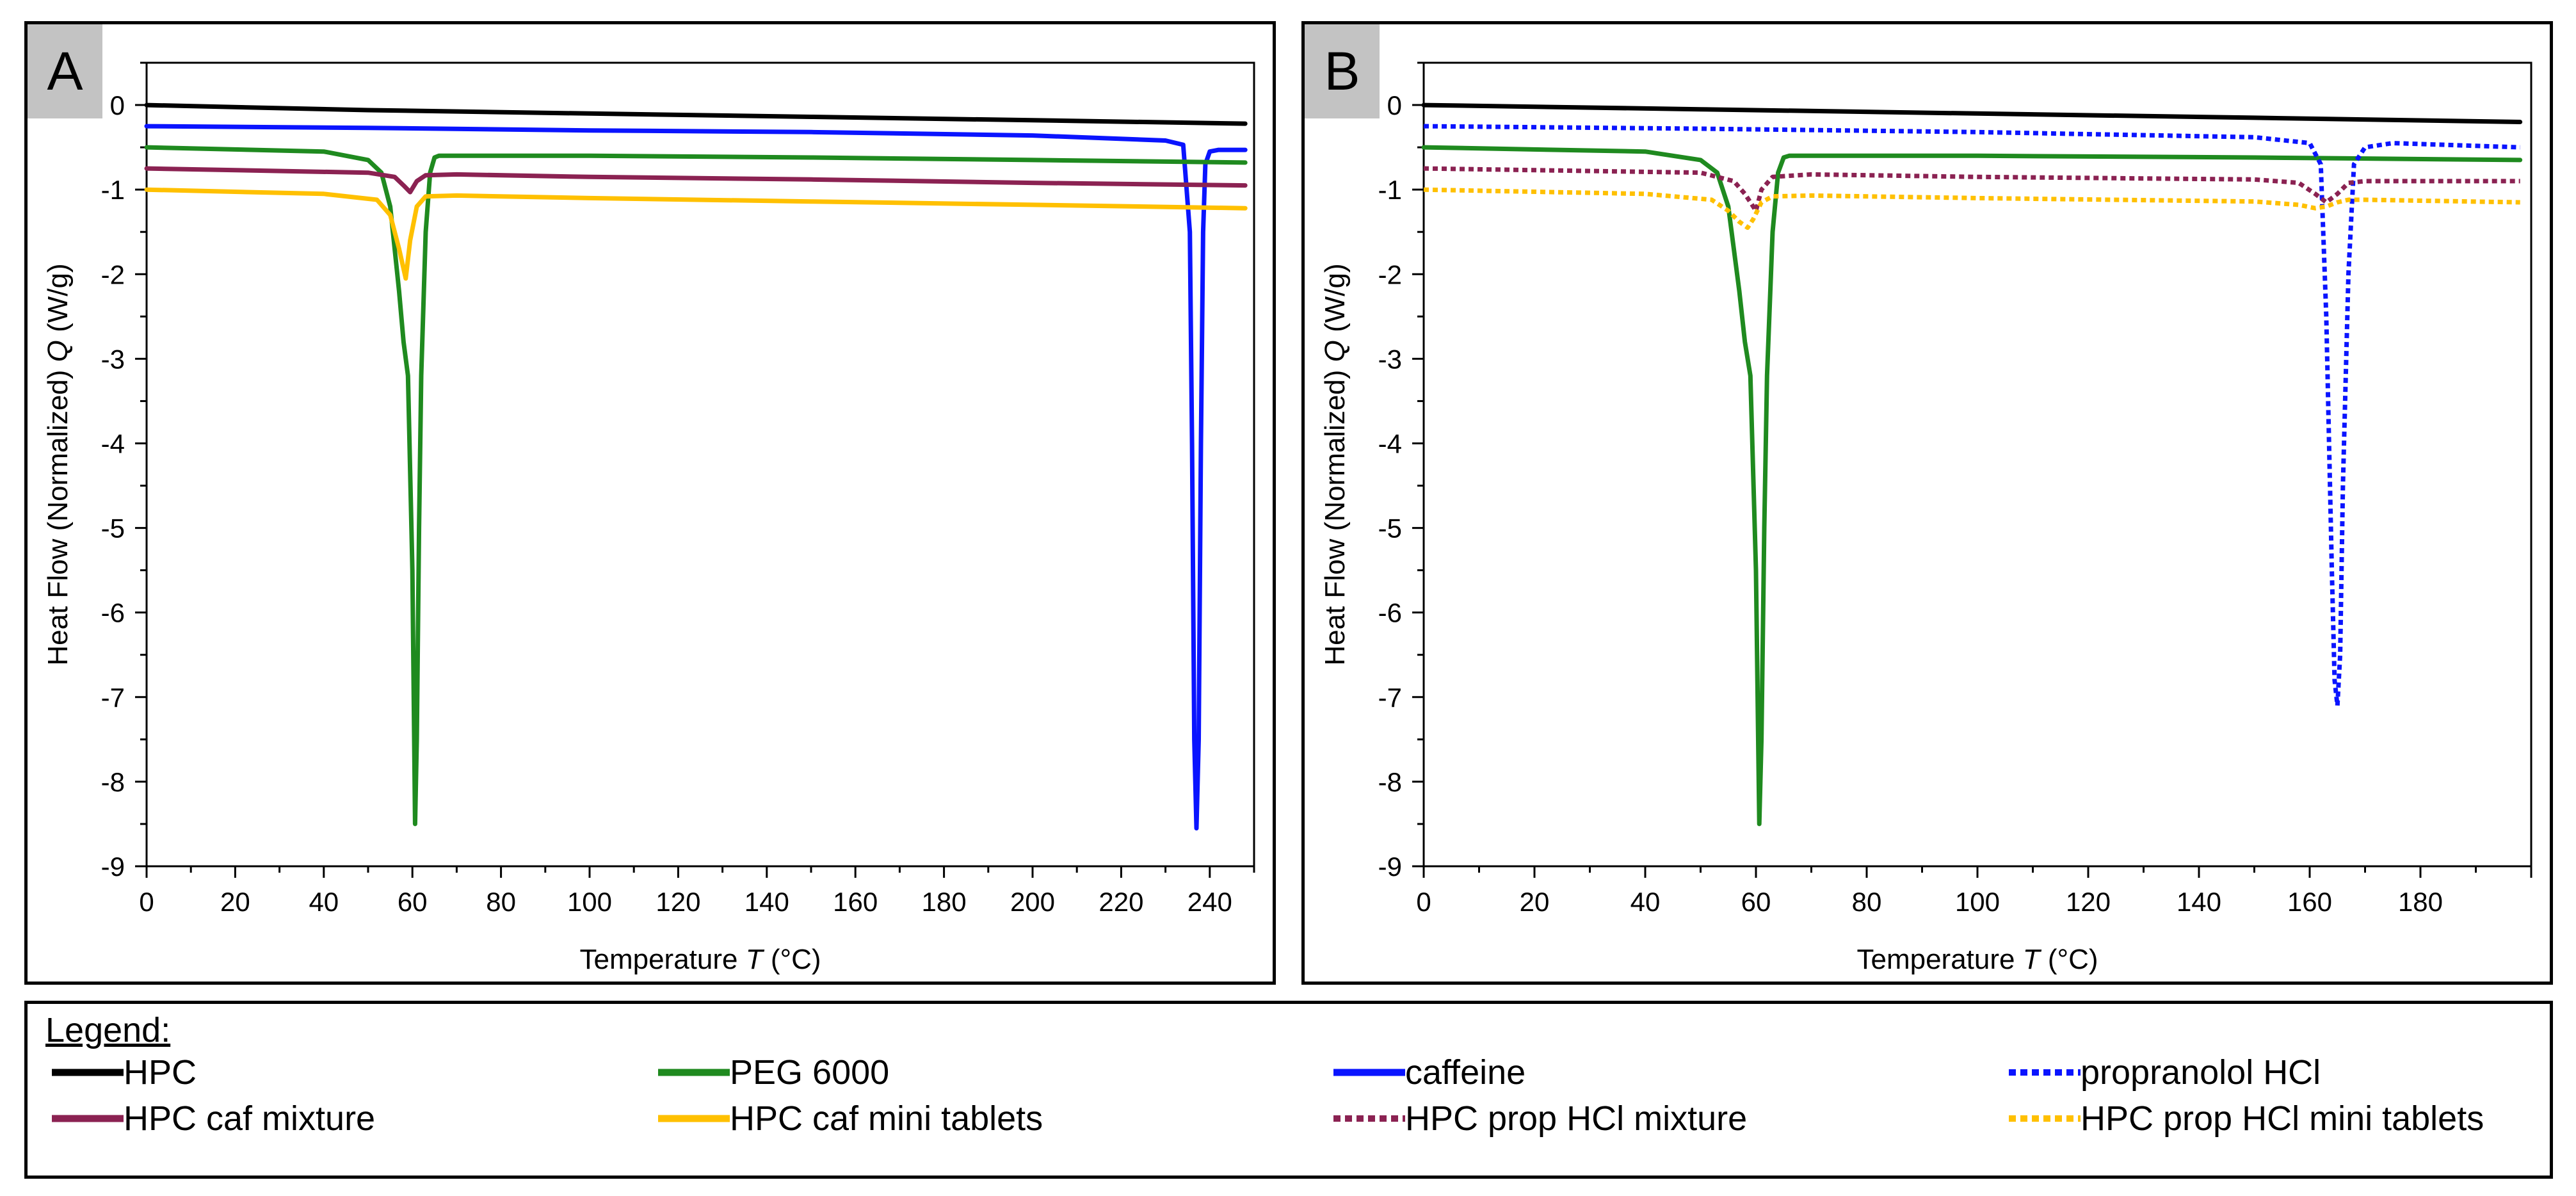  Describe the element at coordinates (108, 1030) in the screenshot. I see `legend-title: Legend:` at that location.